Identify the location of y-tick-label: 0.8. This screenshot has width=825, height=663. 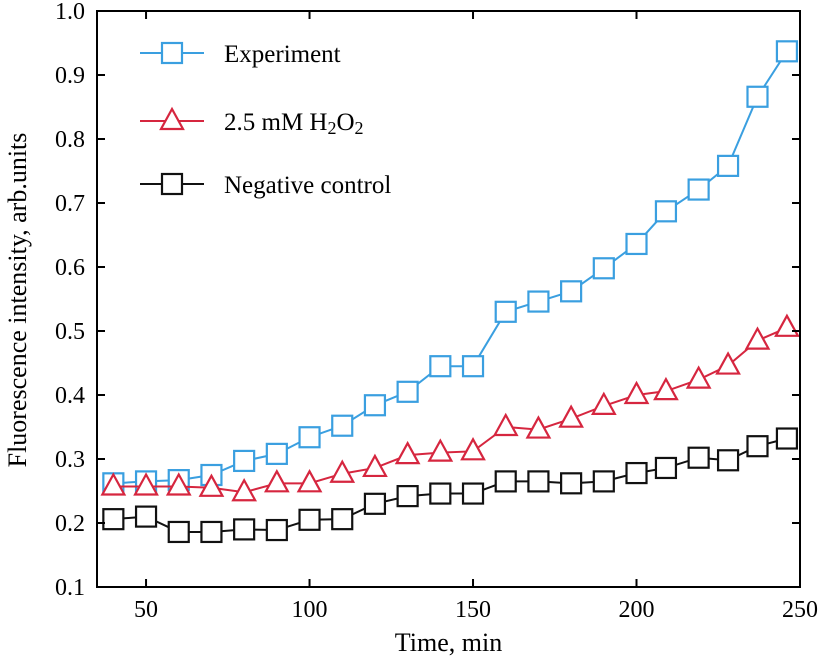
(70, 140).